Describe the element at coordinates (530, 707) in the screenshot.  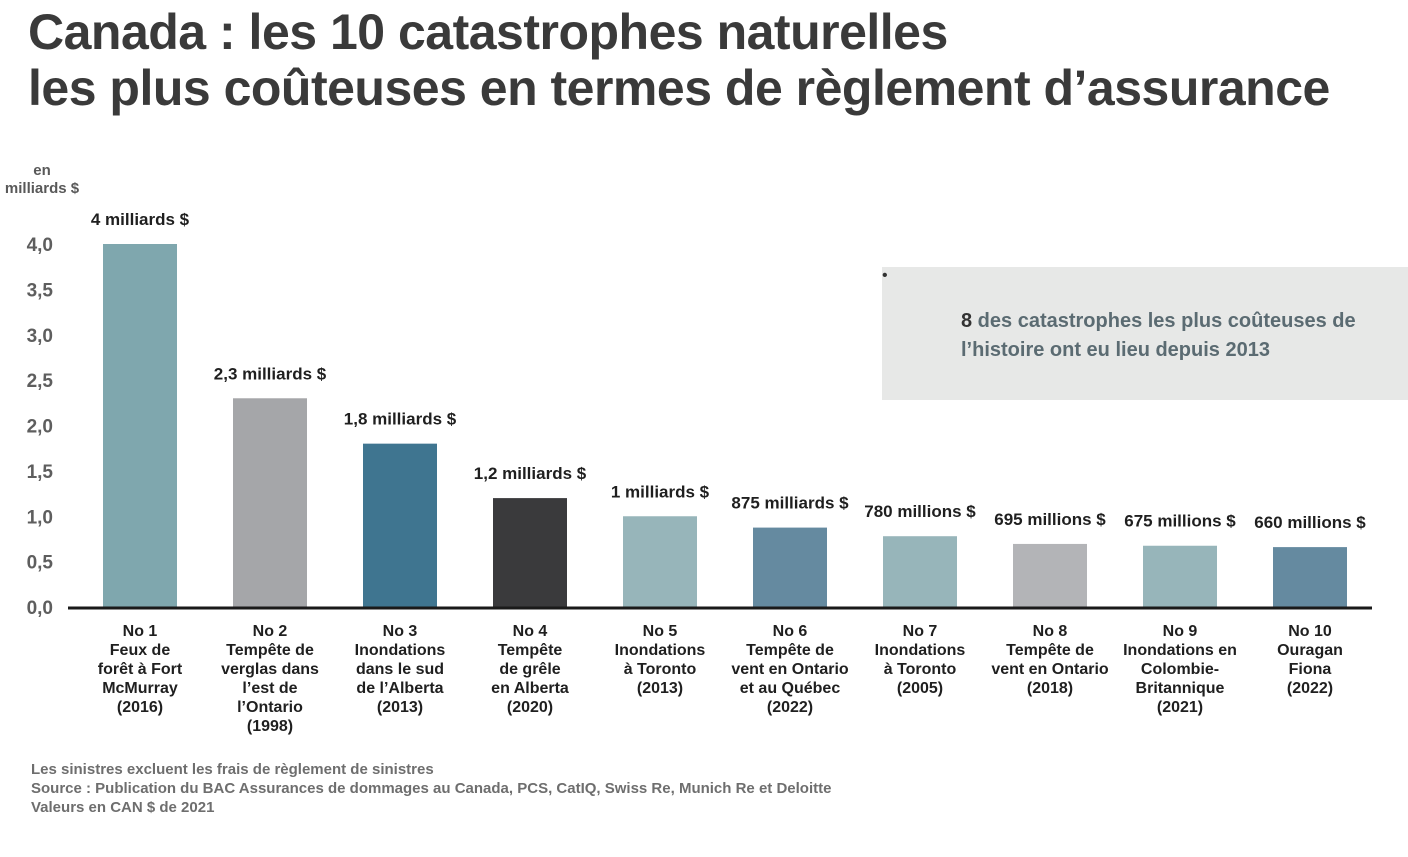
I see `x-category-line: (2020)` at that location.